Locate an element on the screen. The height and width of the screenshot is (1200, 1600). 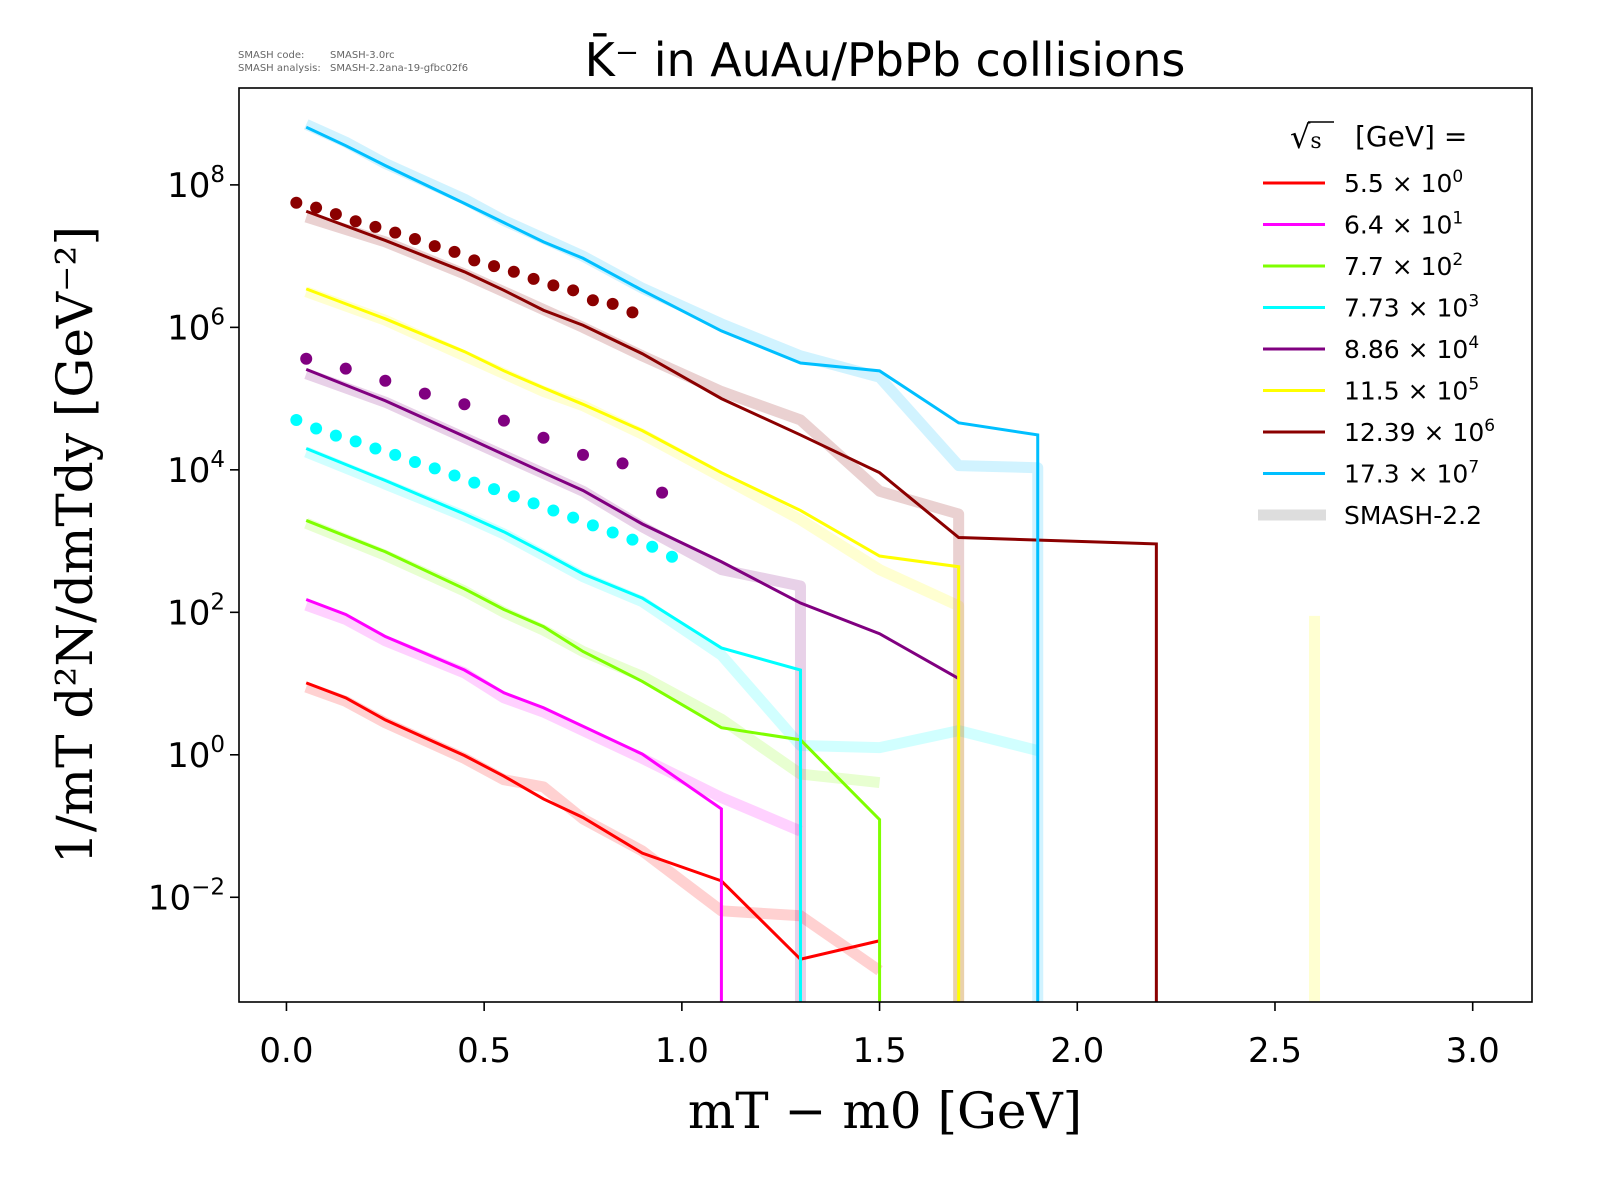
smash-band-7.7 is located at coordinates (592, 653).